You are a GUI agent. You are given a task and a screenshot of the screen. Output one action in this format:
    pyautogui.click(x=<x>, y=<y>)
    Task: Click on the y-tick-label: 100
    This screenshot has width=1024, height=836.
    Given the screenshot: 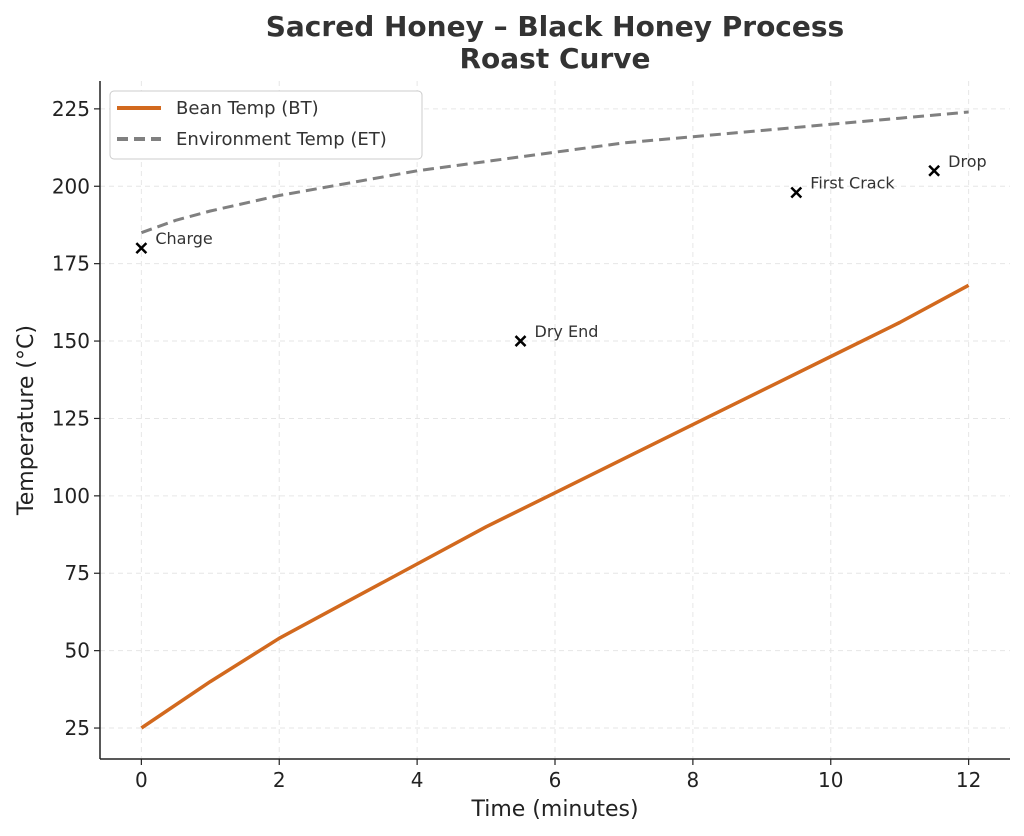 What is the action you would take?
    pyautogui.click(x=71, y=496)
    